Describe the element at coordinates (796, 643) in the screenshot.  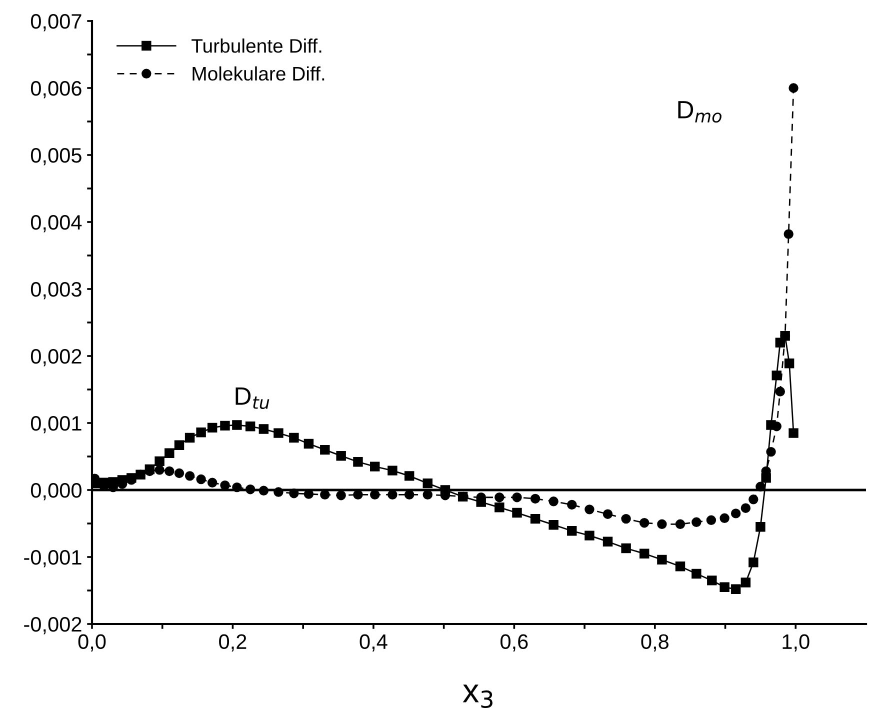
I see `x-tick-label: 1,0` at that location.